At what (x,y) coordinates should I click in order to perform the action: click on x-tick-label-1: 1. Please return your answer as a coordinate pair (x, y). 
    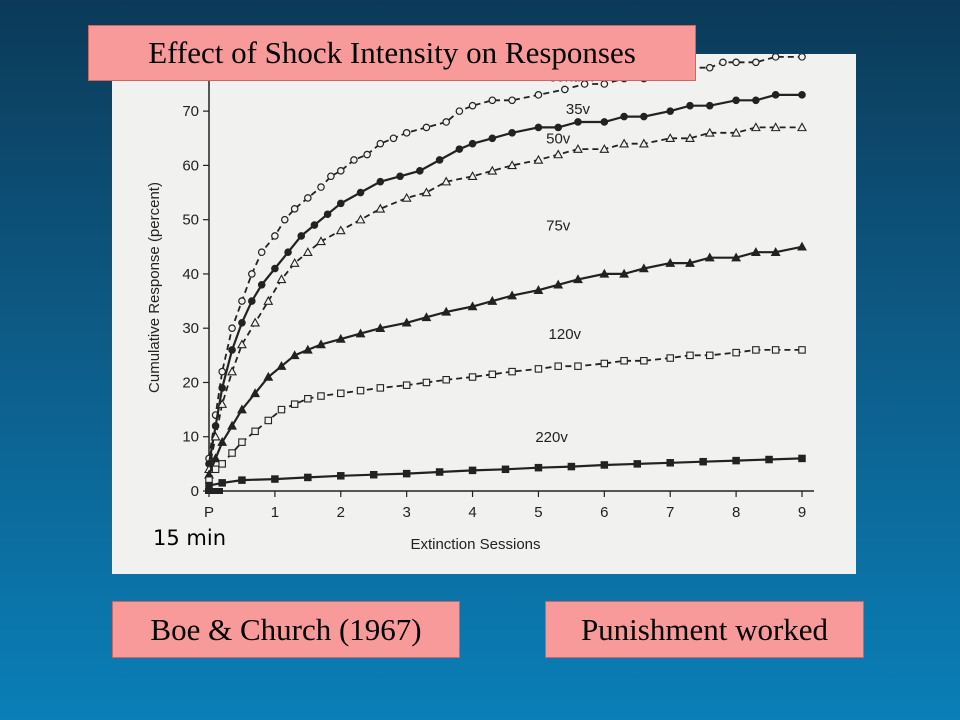
    Looking at the image, I should click on (275, 512).